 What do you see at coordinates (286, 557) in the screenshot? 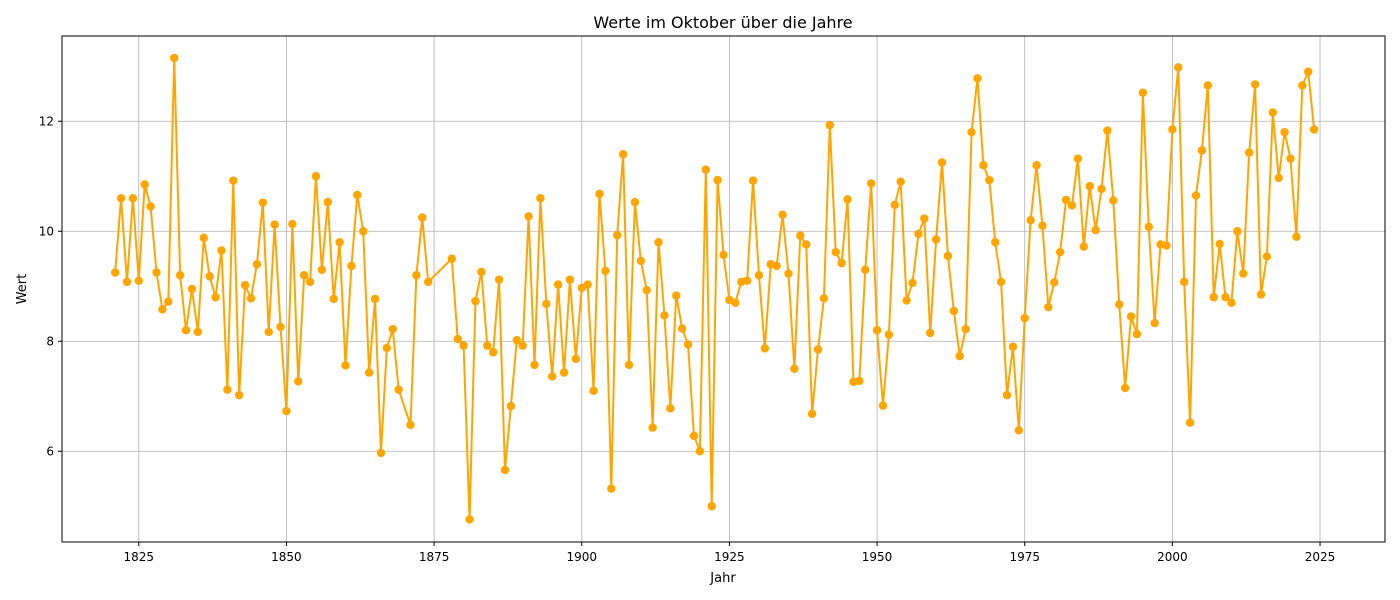
I see `x-tick-label: 1850` at bounding box center [286, 557].